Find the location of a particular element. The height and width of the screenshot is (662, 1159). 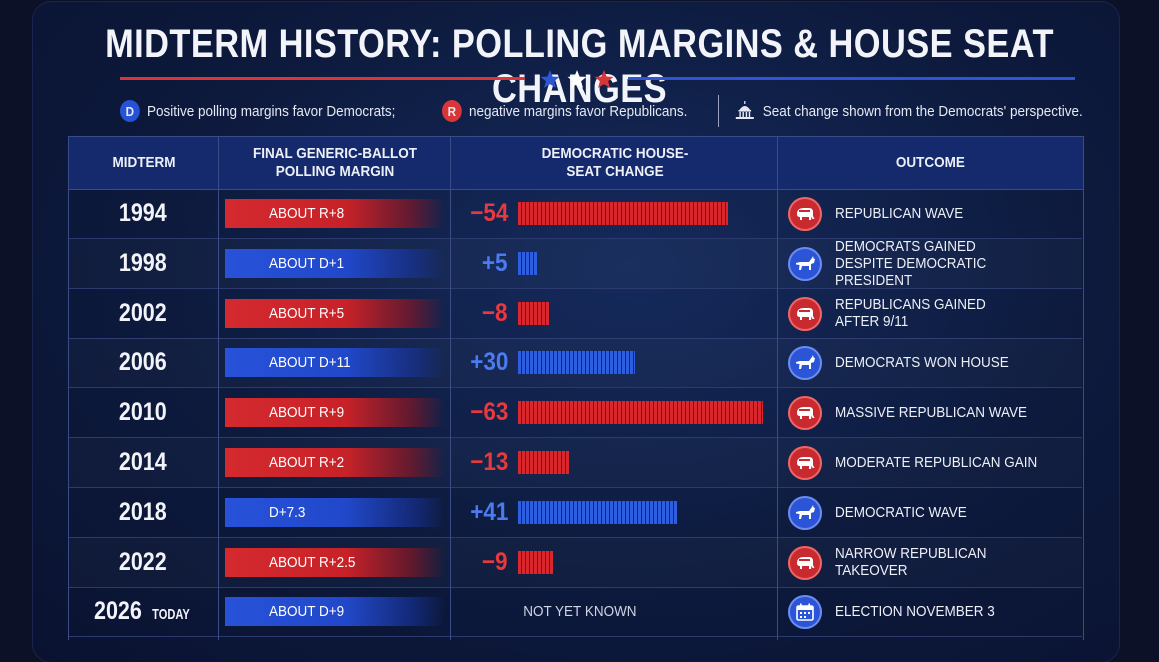

polling-margin-bar: ABOUT R+9 is located at coordinates (335, 413).